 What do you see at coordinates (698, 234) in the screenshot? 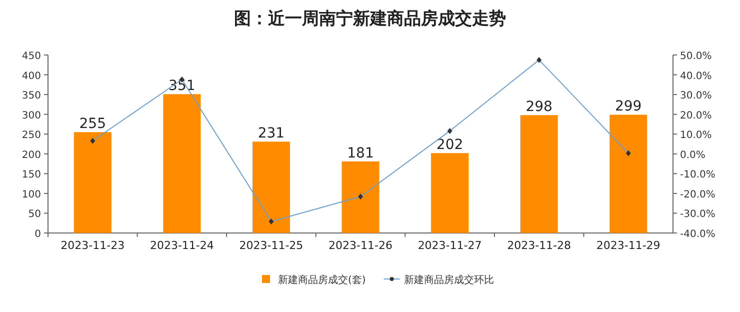
I see `y2-tick-label: -40.0%` at bounding box center [698, 234].